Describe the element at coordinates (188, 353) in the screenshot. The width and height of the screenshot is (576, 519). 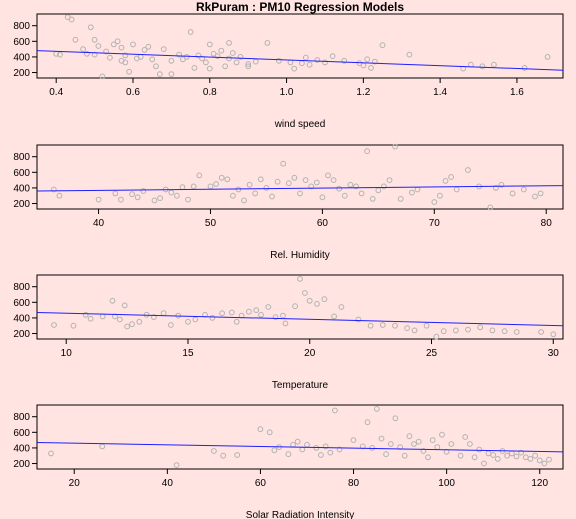
I see `x-tick-label: 15` at that location.